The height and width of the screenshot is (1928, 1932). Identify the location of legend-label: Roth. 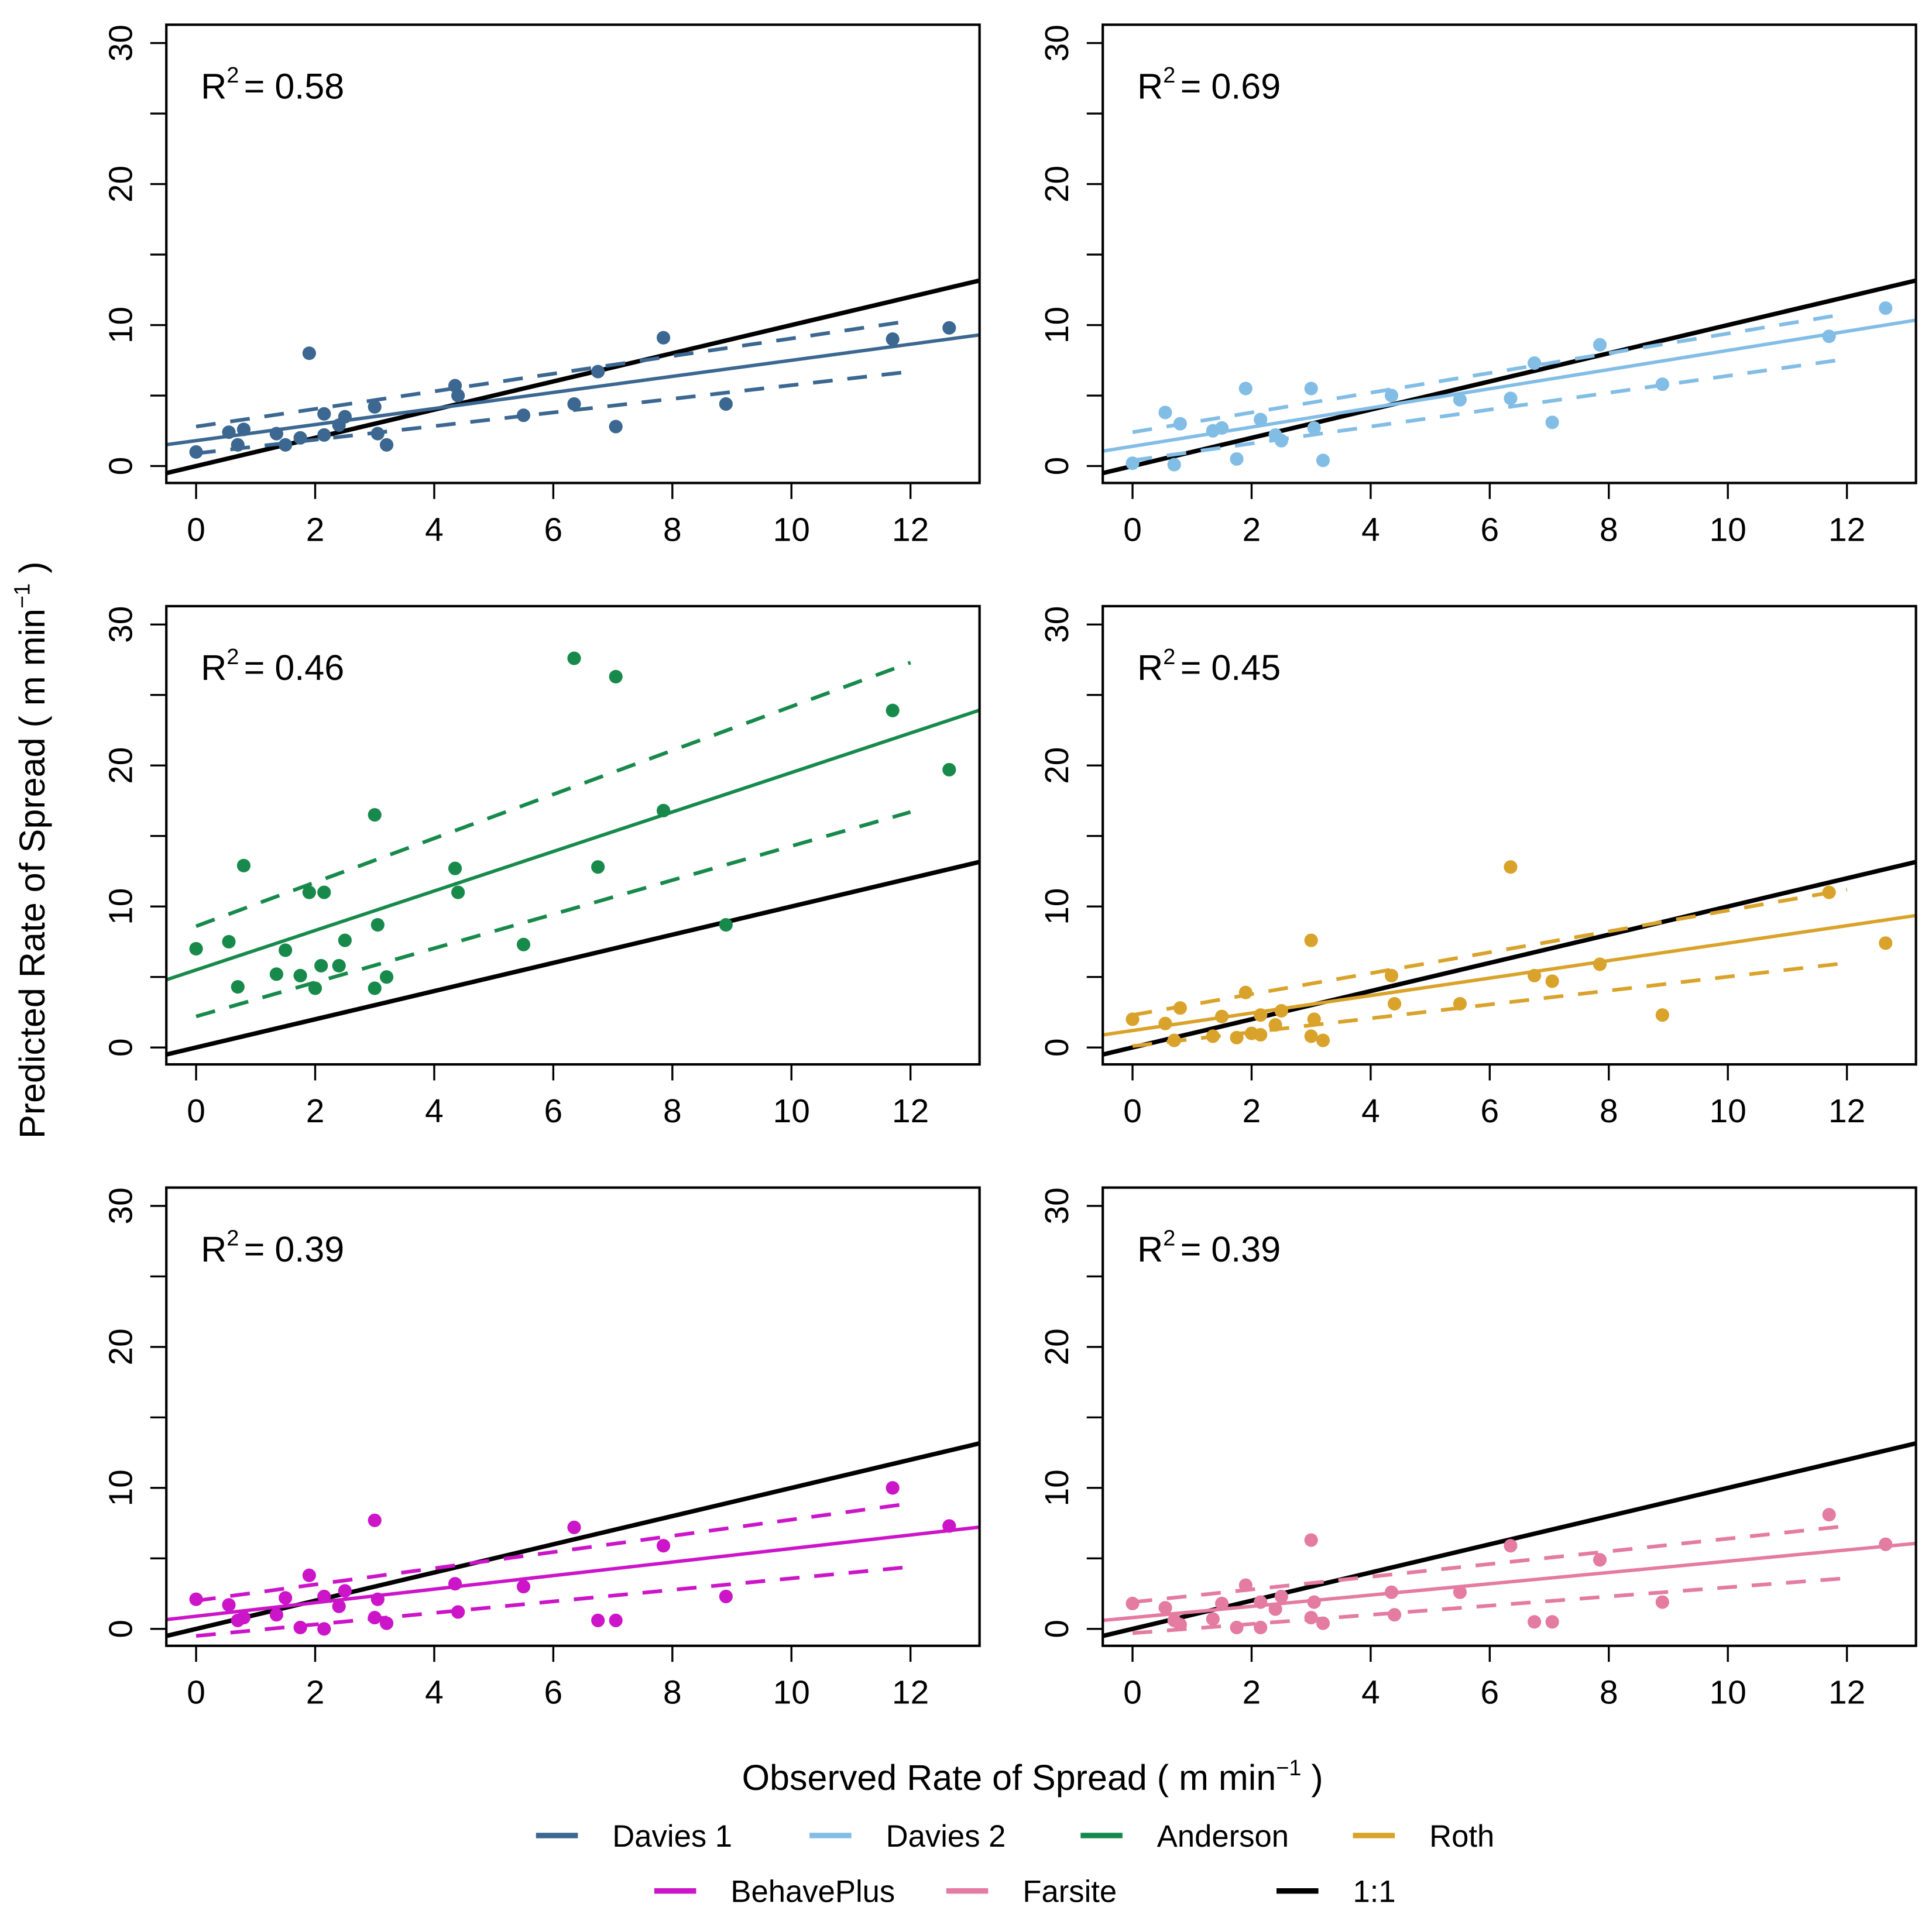
(1461, 1837).